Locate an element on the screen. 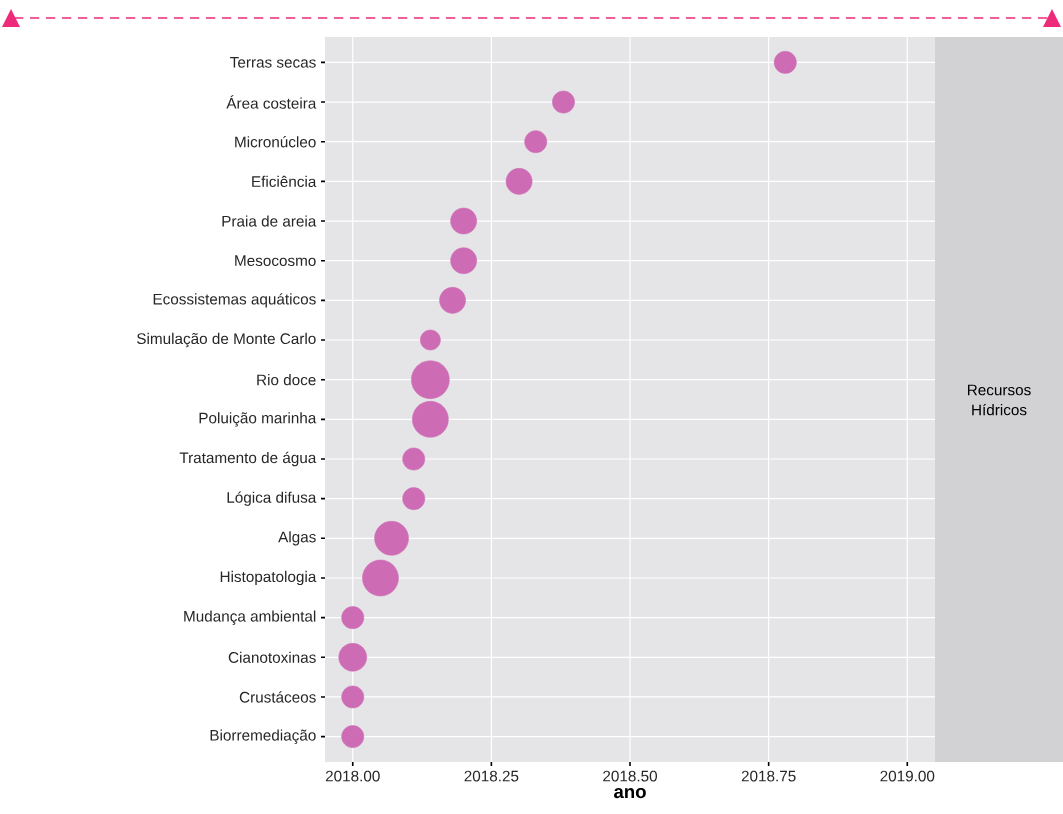 This screenshot has height=814, width=1063. y-tick-label: Mesocosmo is located at coordinates (275, 261).